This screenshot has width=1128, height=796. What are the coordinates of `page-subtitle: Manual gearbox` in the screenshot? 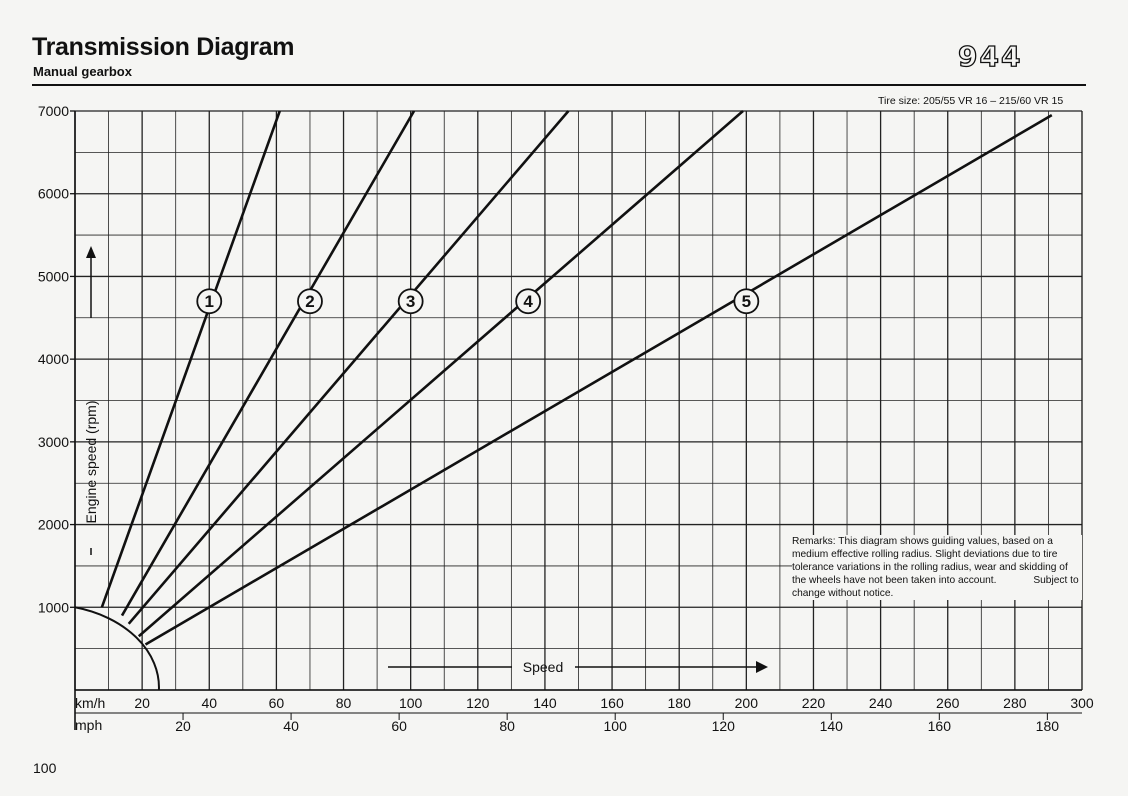 It's located at (82, 71).